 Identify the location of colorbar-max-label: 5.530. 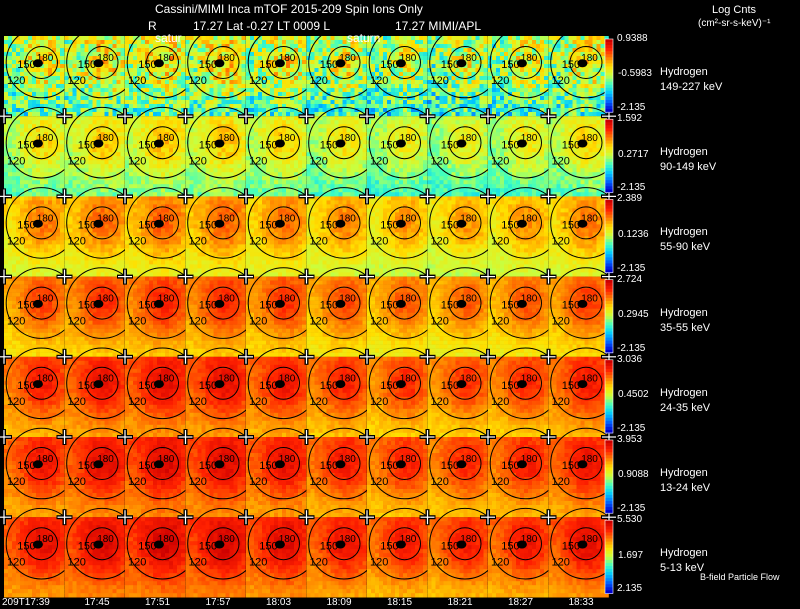
(629, 519).